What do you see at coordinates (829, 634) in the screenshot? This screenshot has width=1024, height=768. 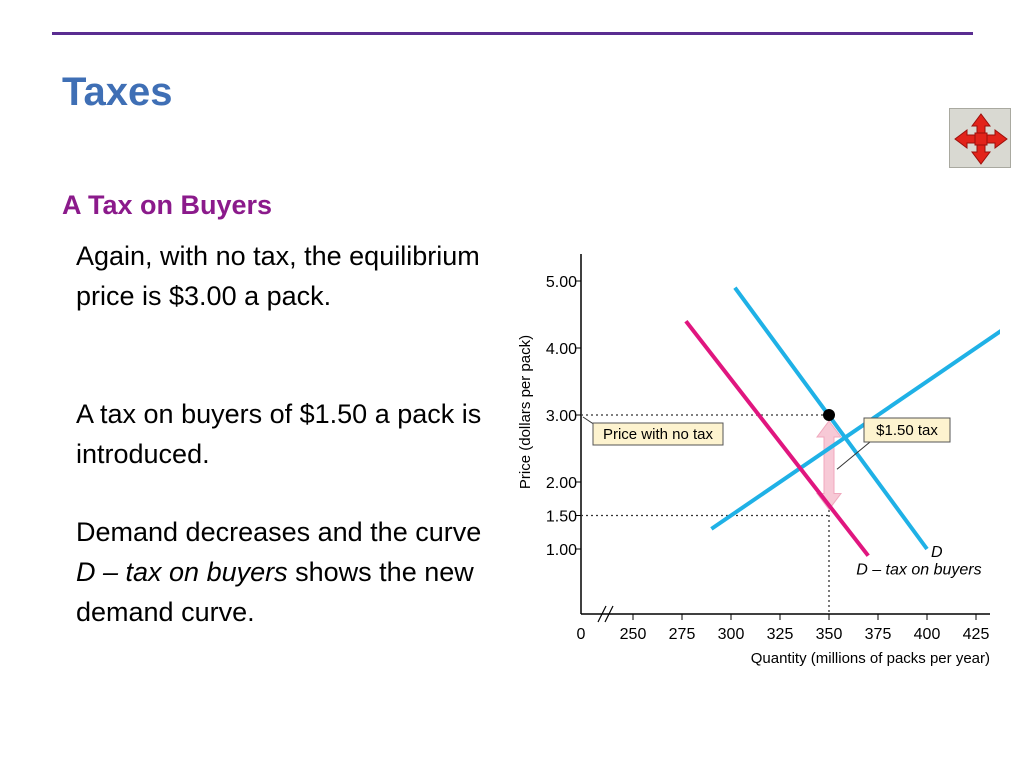 I see `x-tick-label: 350` at bounding box center [829, 634].